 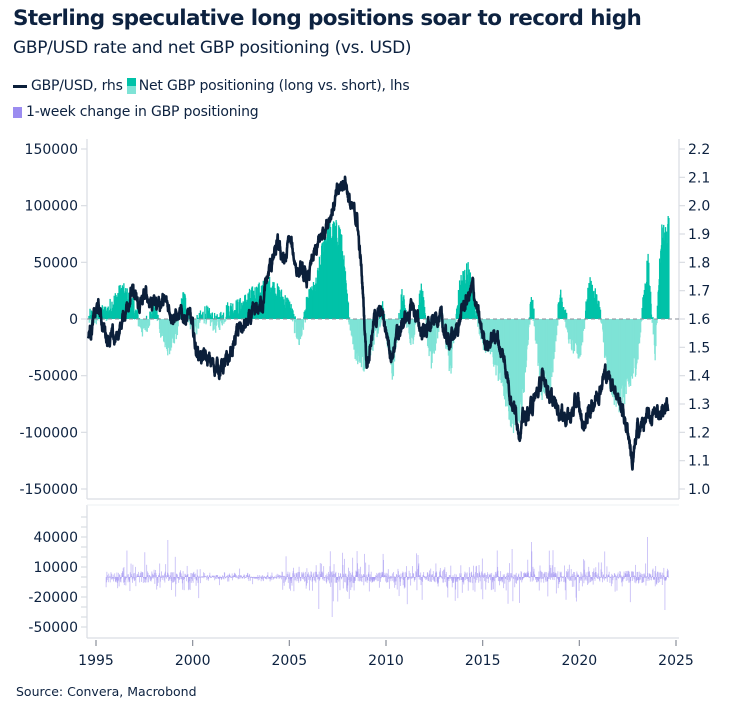 I want to click on x-axis-tick-label: 2005, so click(x=290, y=661).